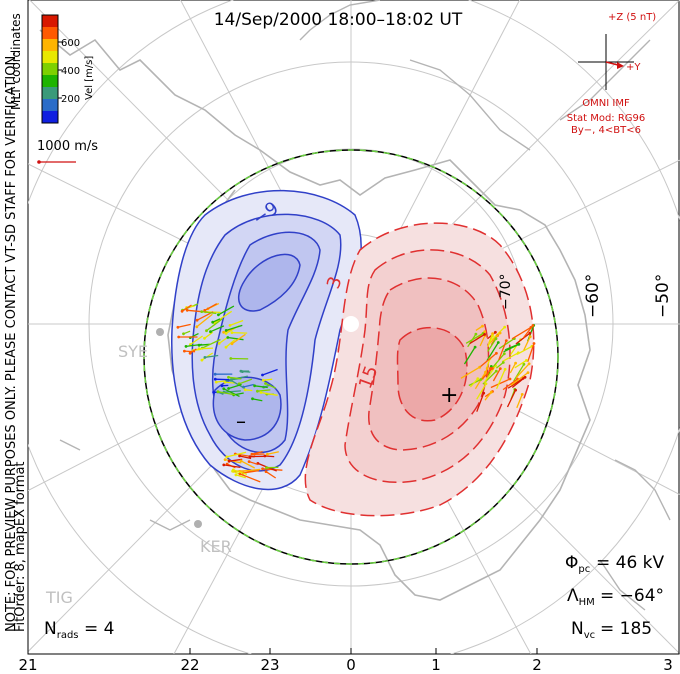 Image resolution: width=680 pixels, height=674 pixels. I want to click on map-title: 14/Sep/2000 18:00–18:02 UT, so click(338, 20).